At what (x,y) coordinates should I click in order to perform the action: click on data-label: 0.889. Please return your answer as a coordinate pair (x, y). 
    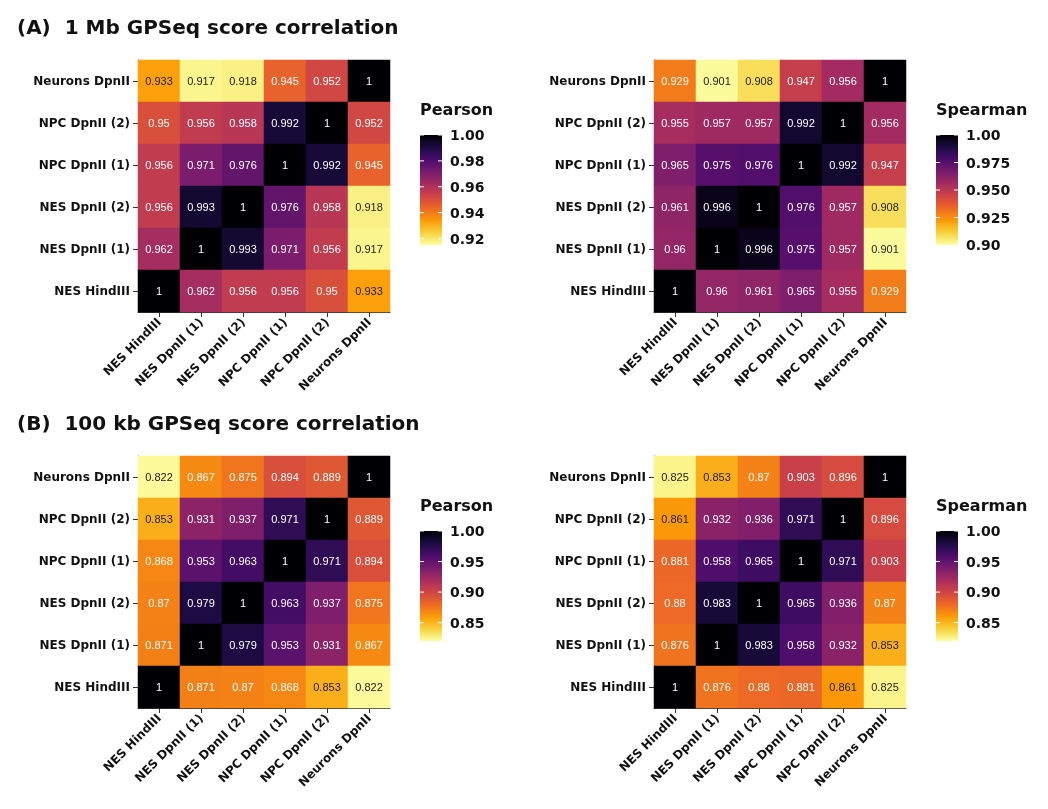
    Looking at the image, I should click on (369, 519).